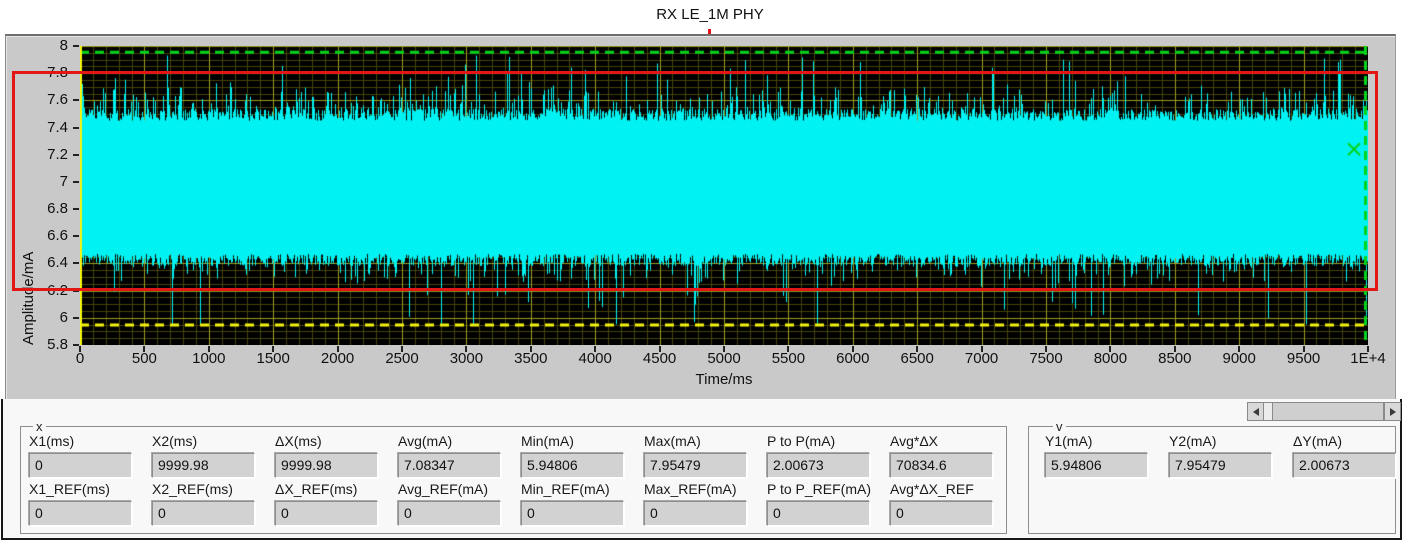  I want to click on measurement-label: ΔX(ms), so click(298, 441).